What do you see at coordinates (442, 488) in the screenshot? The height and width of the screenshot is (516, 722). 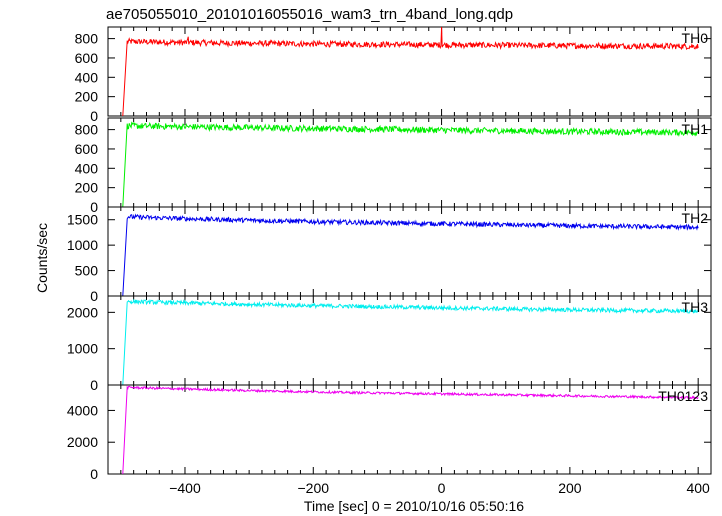 I see `x-tick-label: 0` at bounding box center [442, 488].